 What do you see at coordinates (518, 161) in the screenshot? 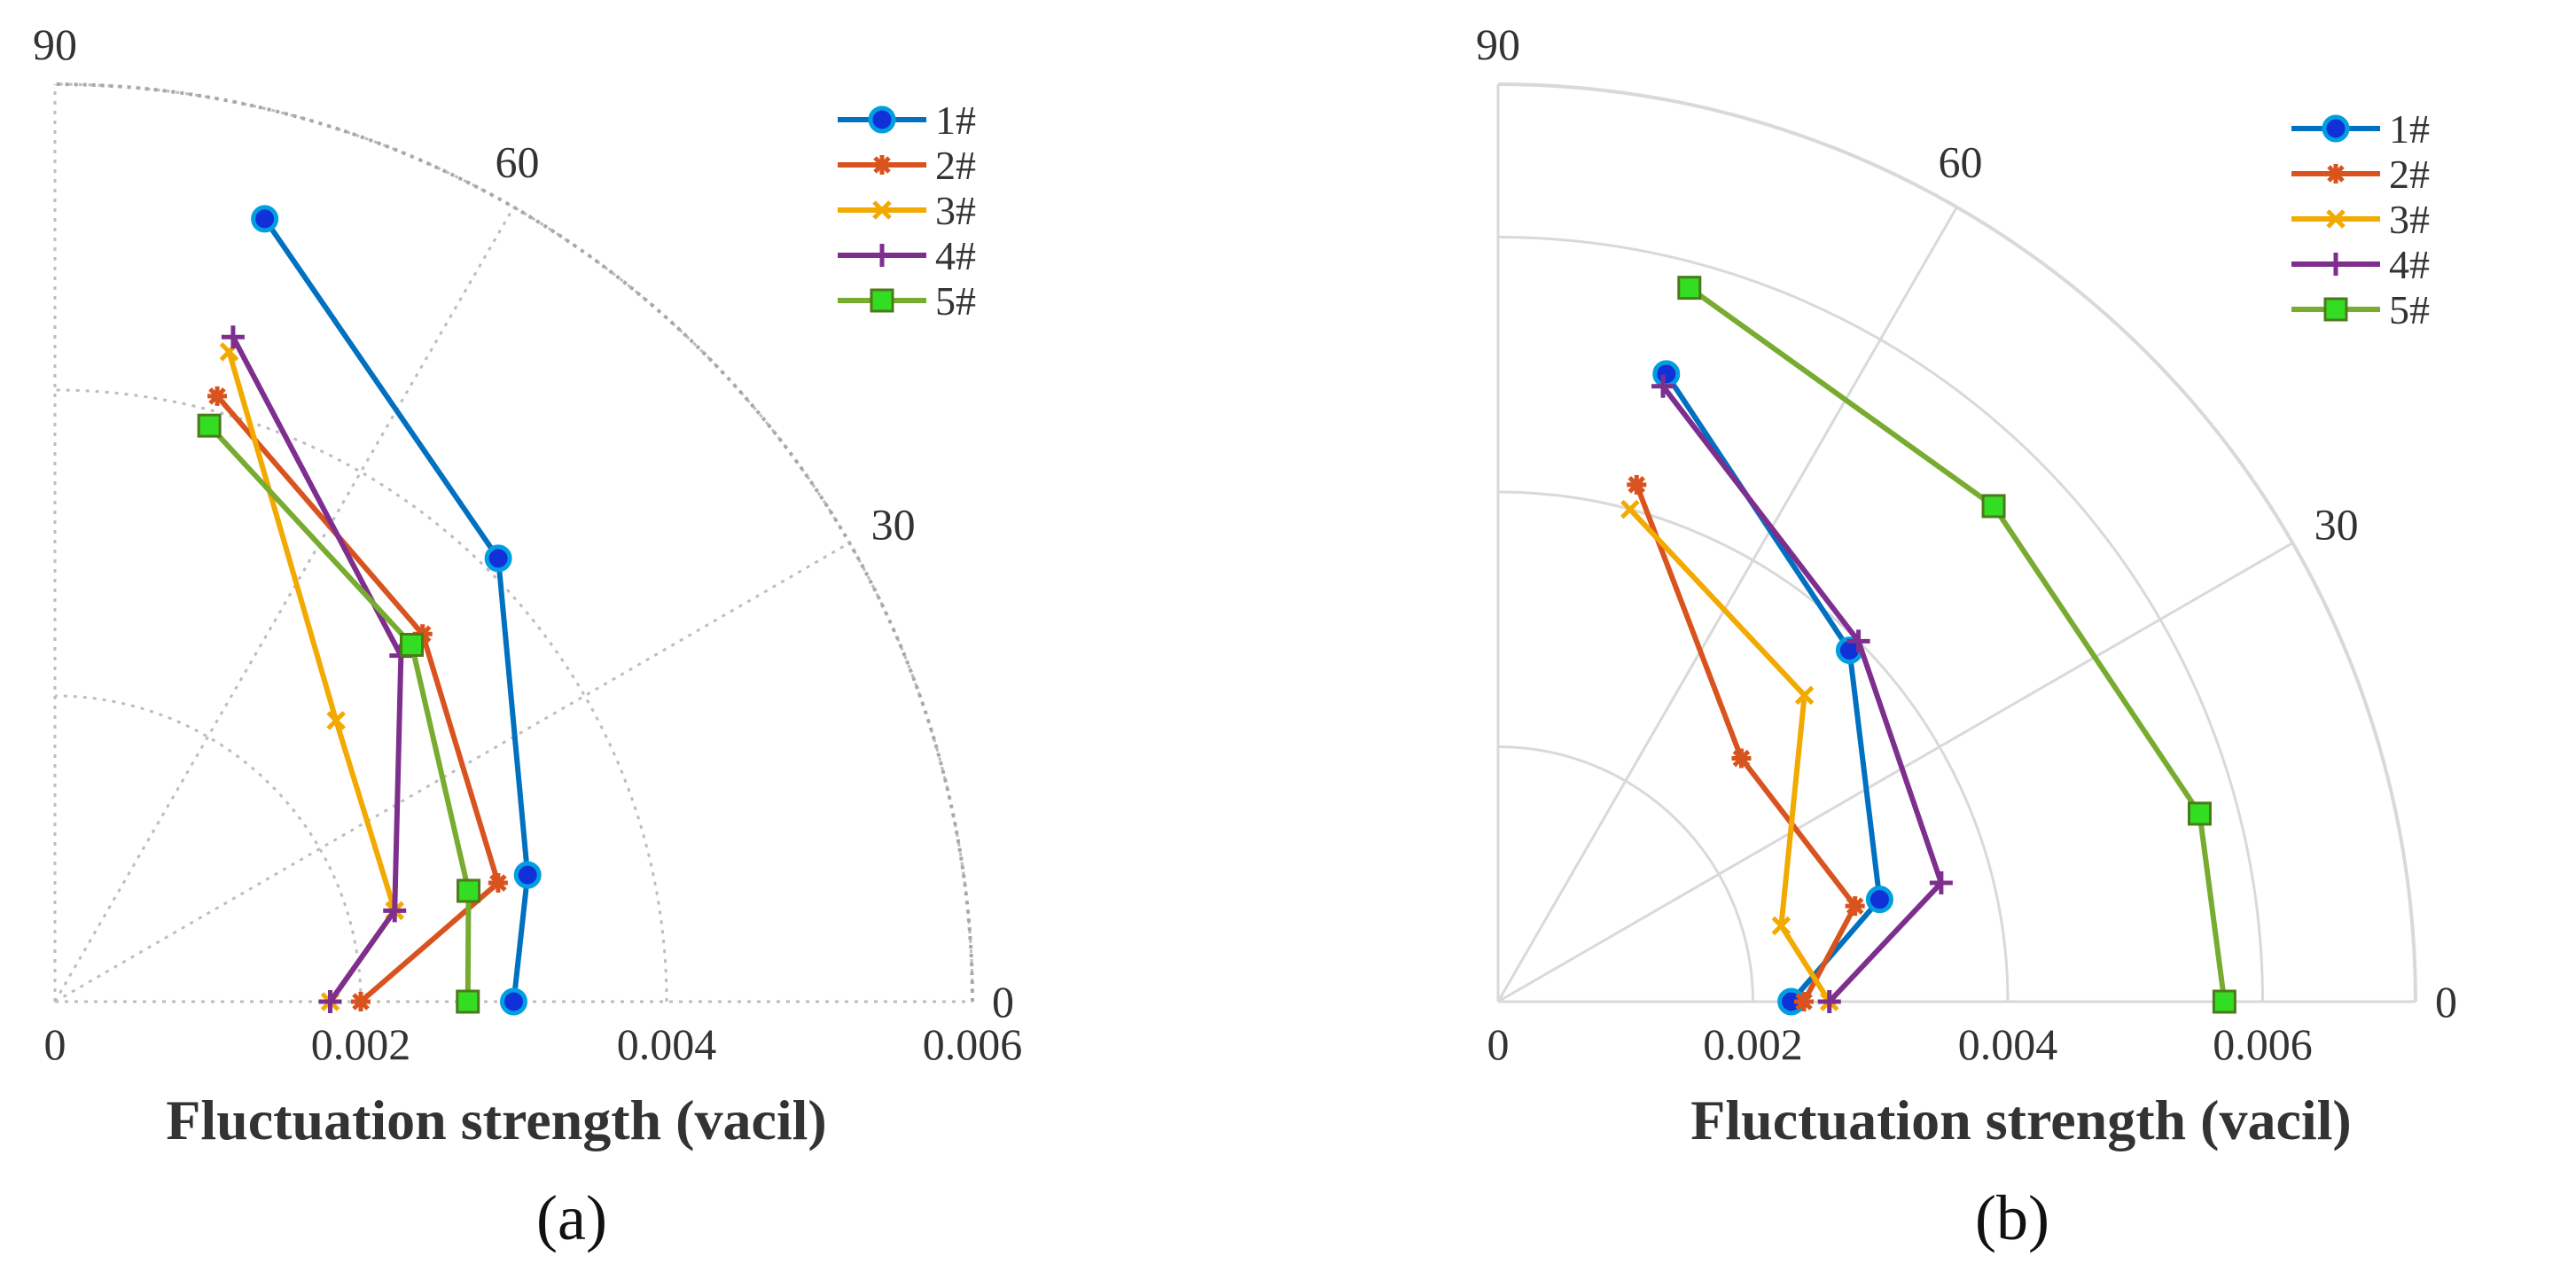
I see `angle-tick-label: 60` at bounding box center [518, 161].